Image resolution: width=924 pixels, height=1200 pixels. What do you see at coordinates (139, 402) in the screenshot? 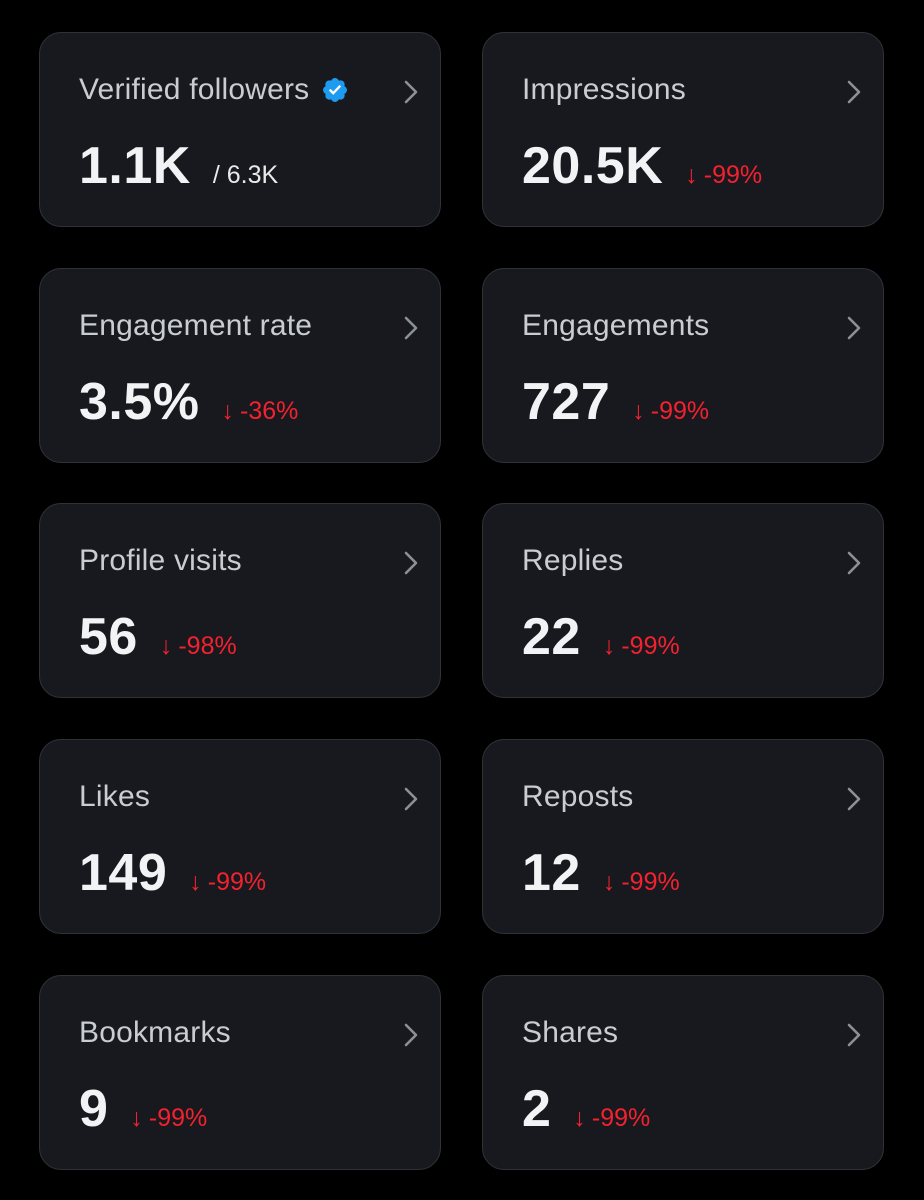
I see `metric-value: 3.5%` at bounding box center [139, 402].